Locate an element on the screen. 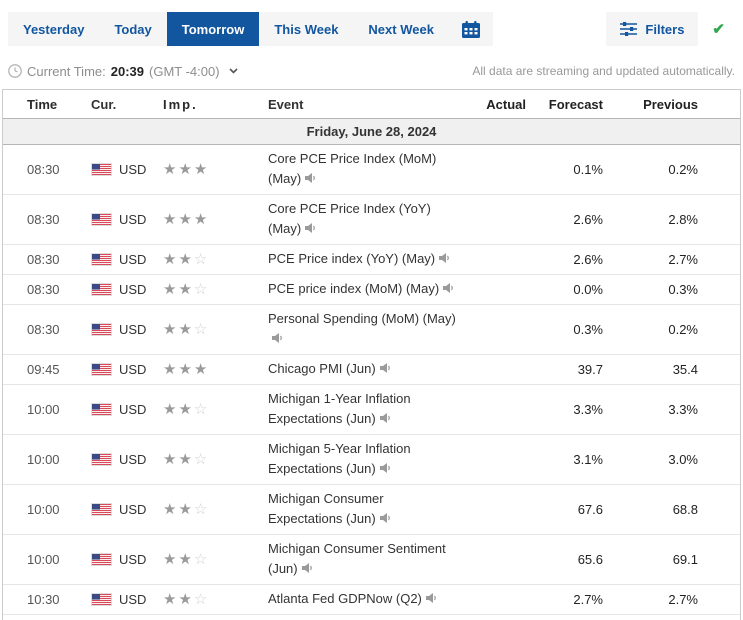 This screenshot has height=620, width=743. previous-value: 35.4 is located at coordinates (685, 369).